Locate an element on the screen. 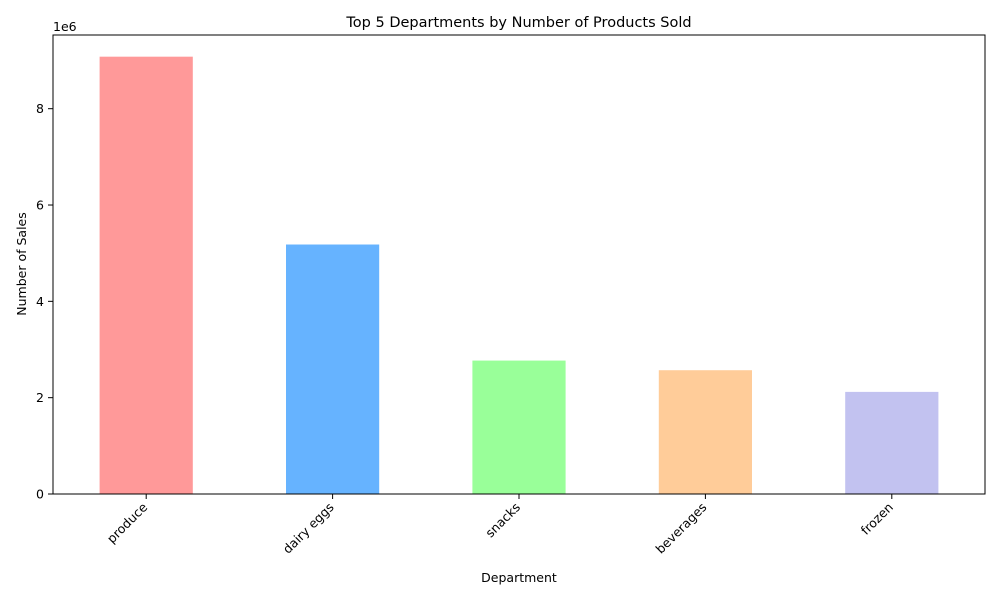 The height and width of the screenshot is (600, 1000). y-axis: 0 2 4 6 8 is located at coordinates (44, 301).